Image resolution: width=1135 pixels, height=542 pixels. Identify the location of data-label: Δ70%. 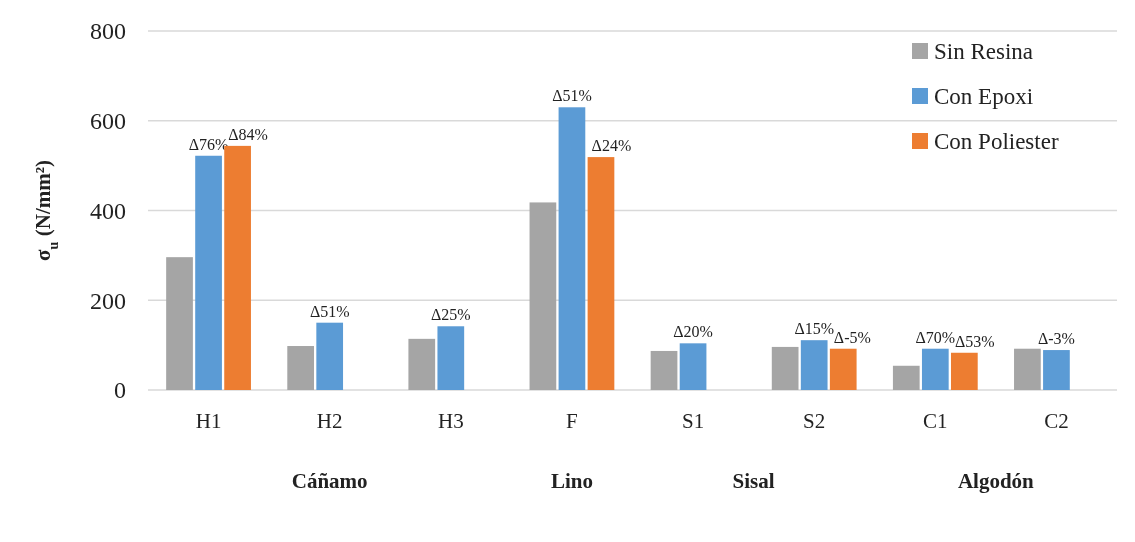
(935, 337).